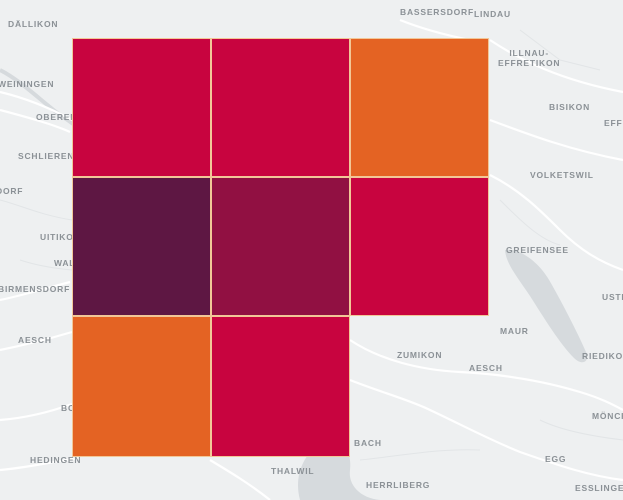 The height and width of the screenshot is (500, 623). I want to click on place-label-urdorf: DORF, so click(12, 191).